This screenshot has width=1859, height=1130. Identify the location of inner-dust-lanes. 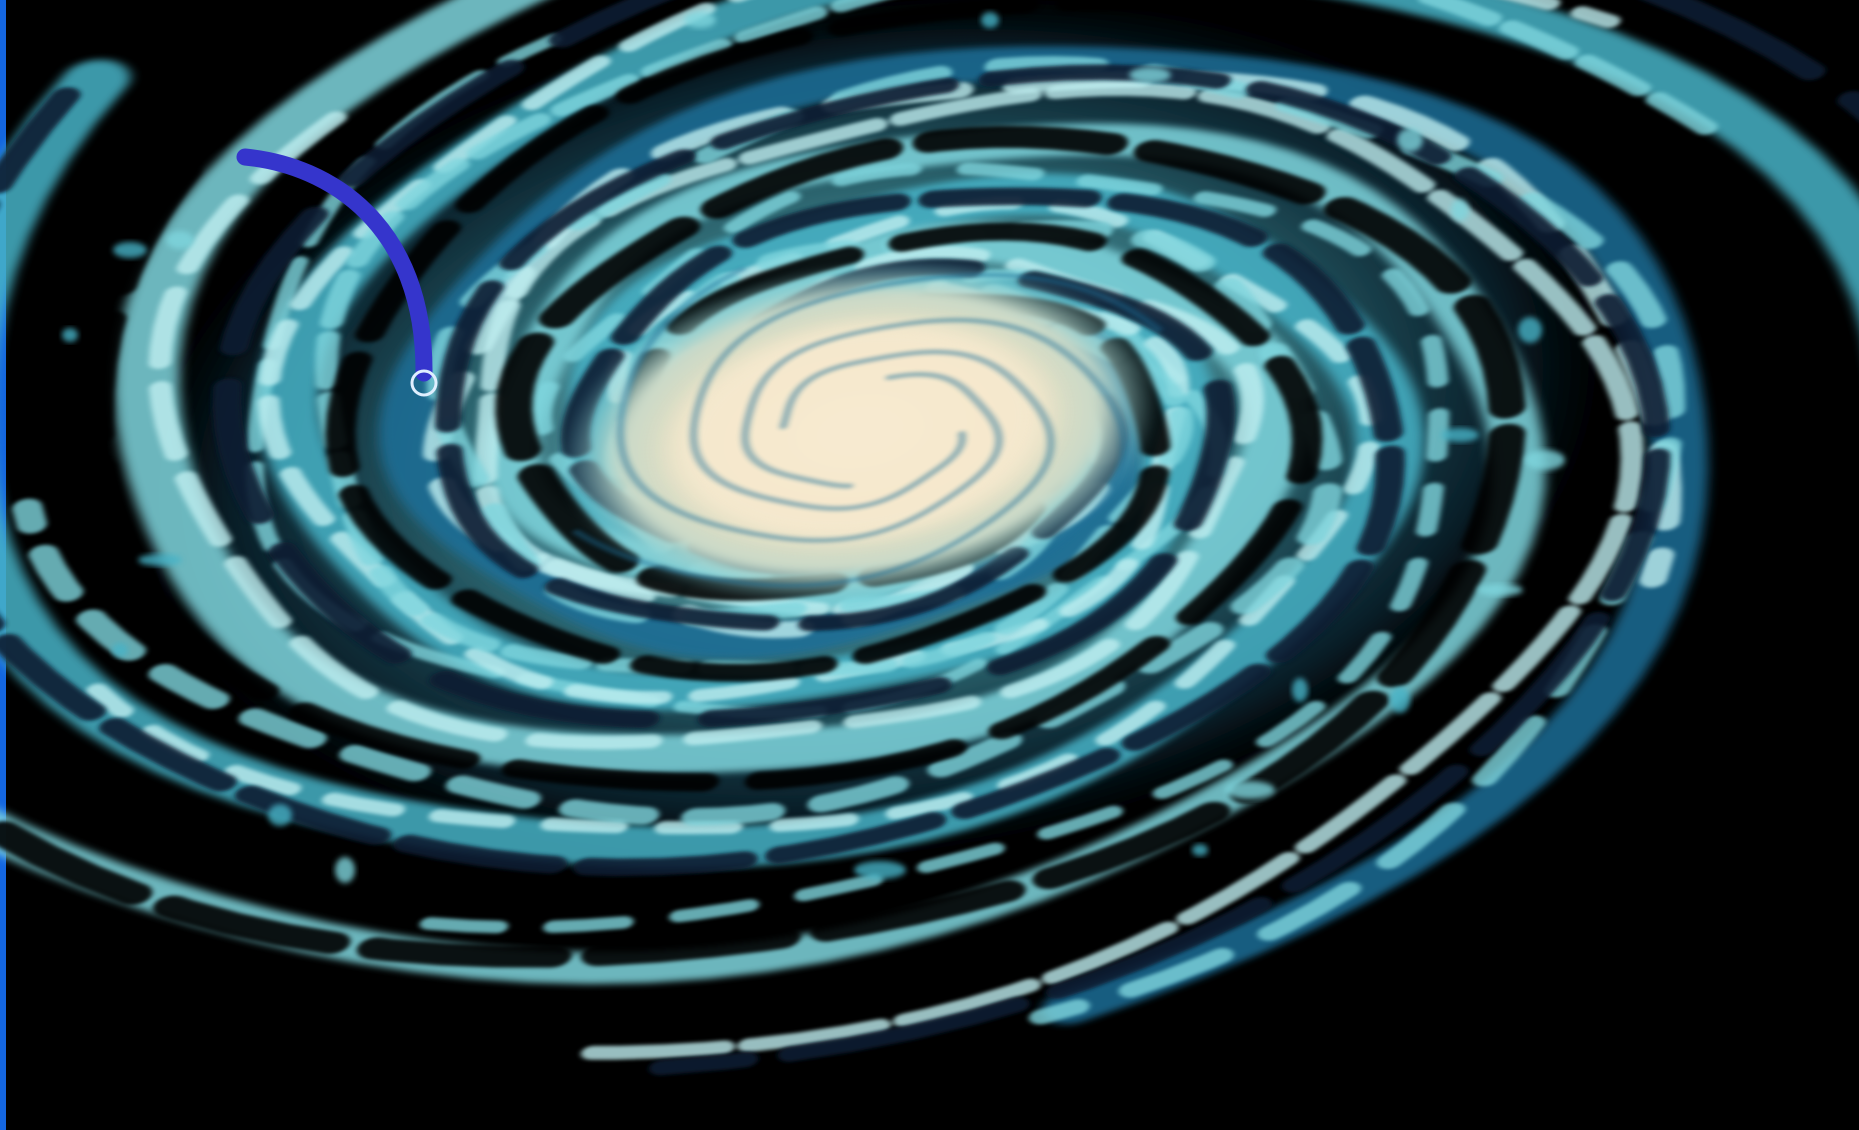
(867, 428).